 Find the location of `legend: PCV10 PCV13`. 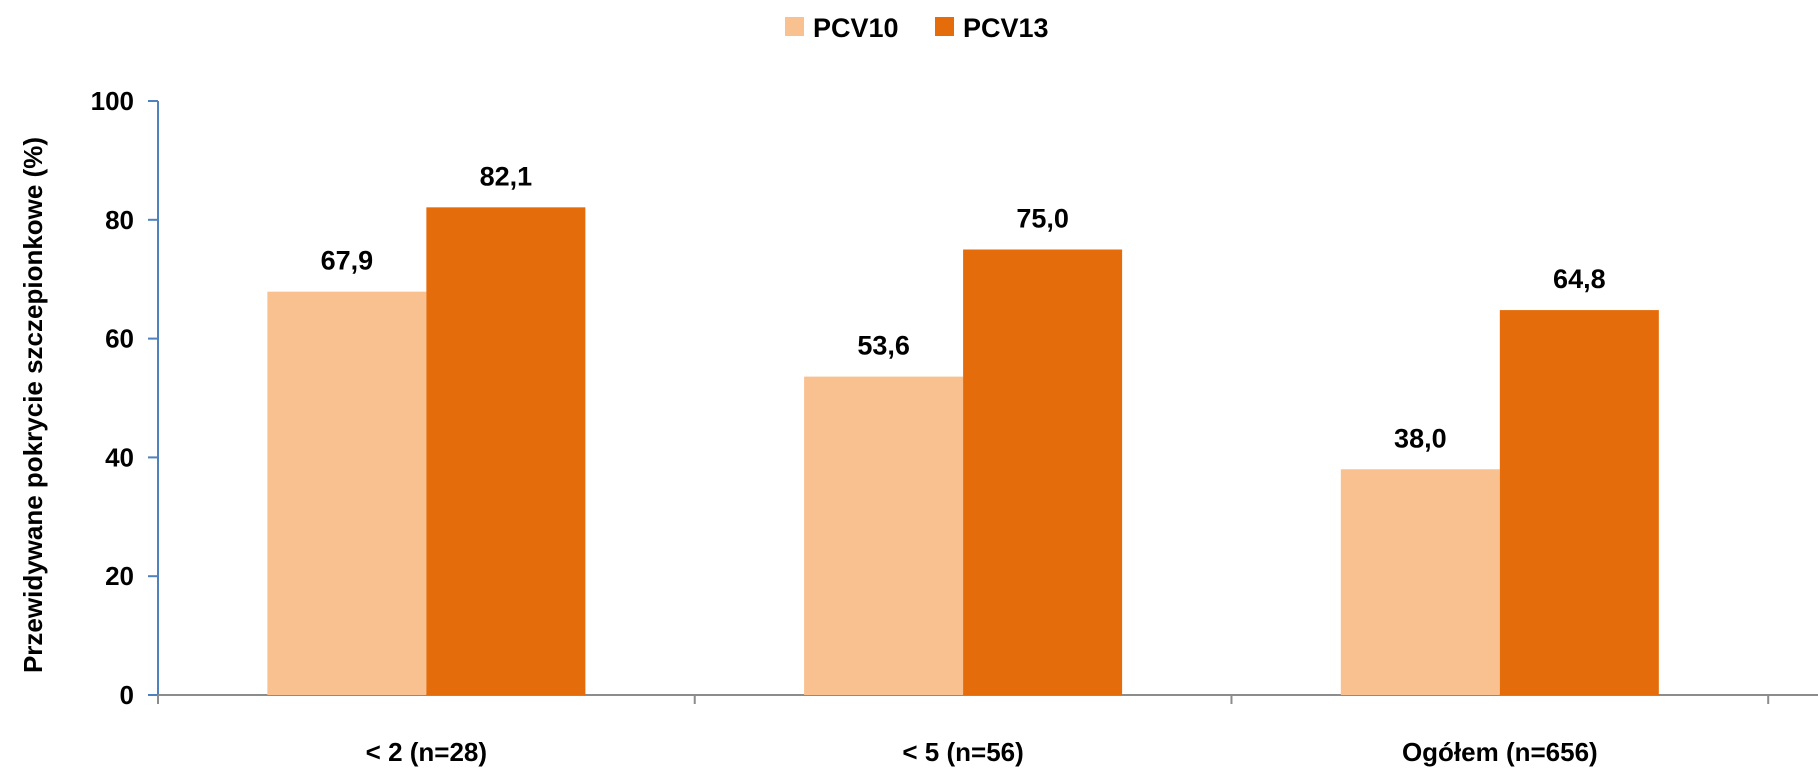

legend: PCV10 PCV13 is located at coordinates (917, 28).